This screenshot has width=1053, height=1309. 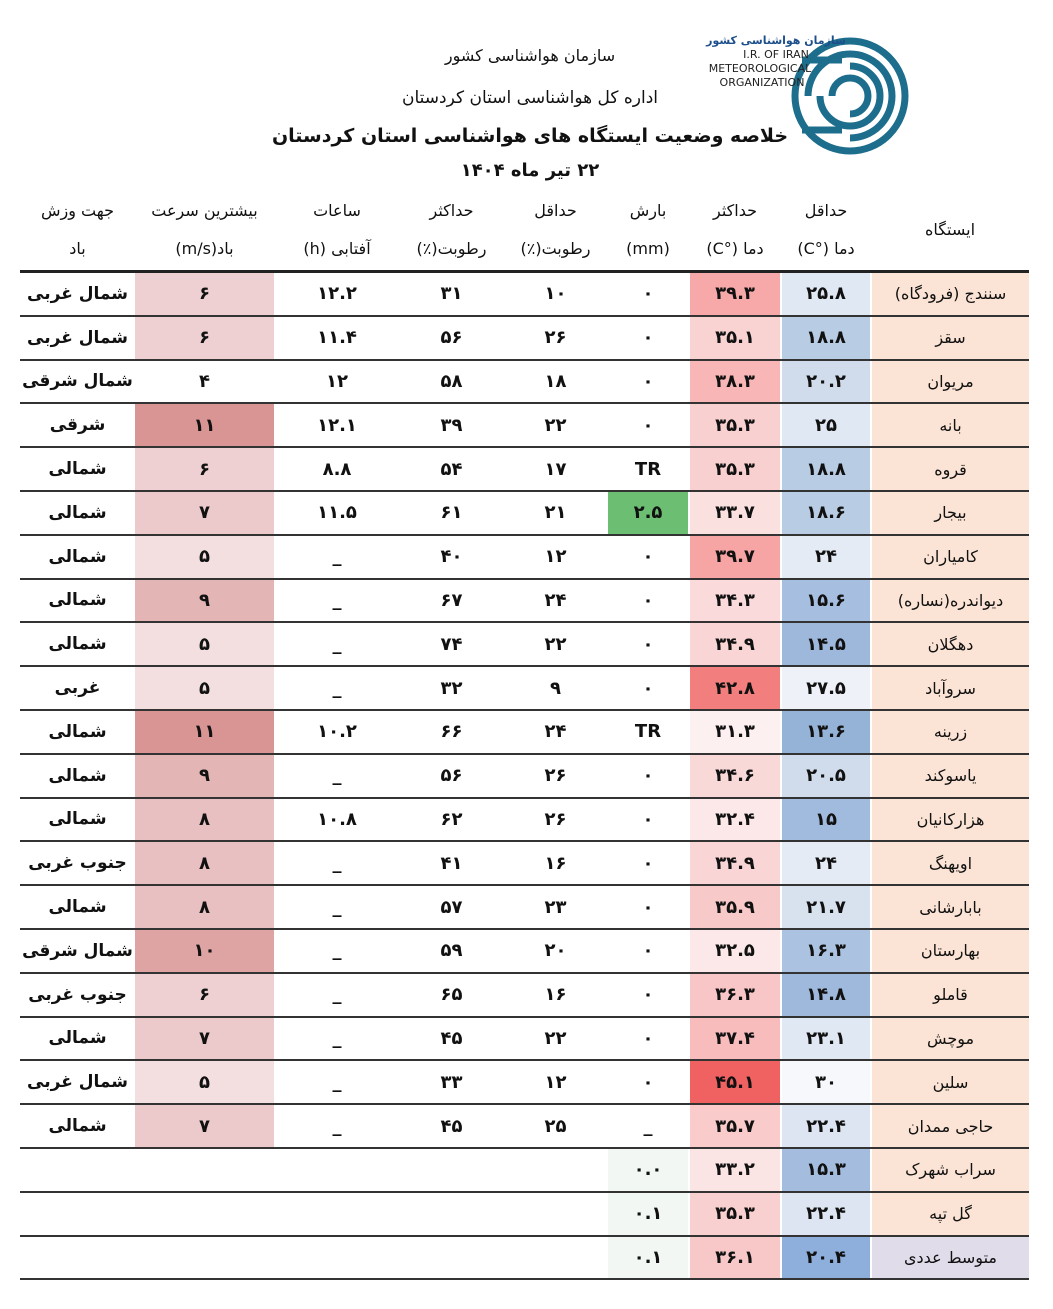 What do you see at coordinates (825, 995) in the screenshot?
I see `min-temp-cell: ۱۴.۸` at bounding box center [825, 995].